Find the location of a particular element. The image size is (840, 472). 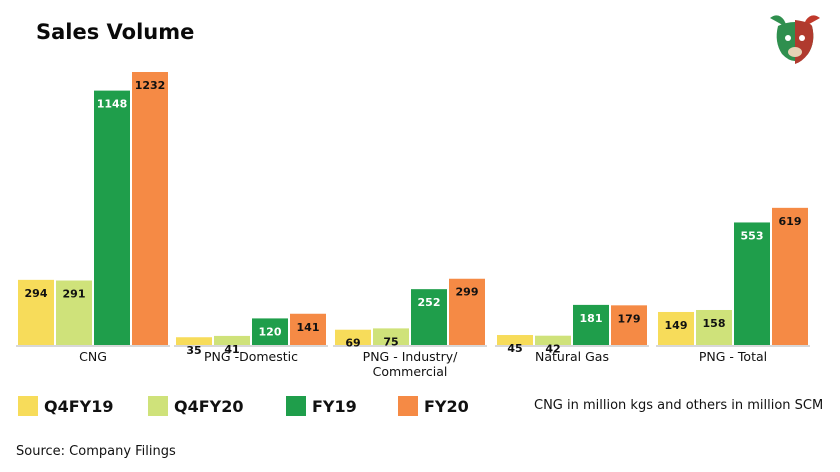

category-label: PNG - Total is located at coordinates (733, 356).